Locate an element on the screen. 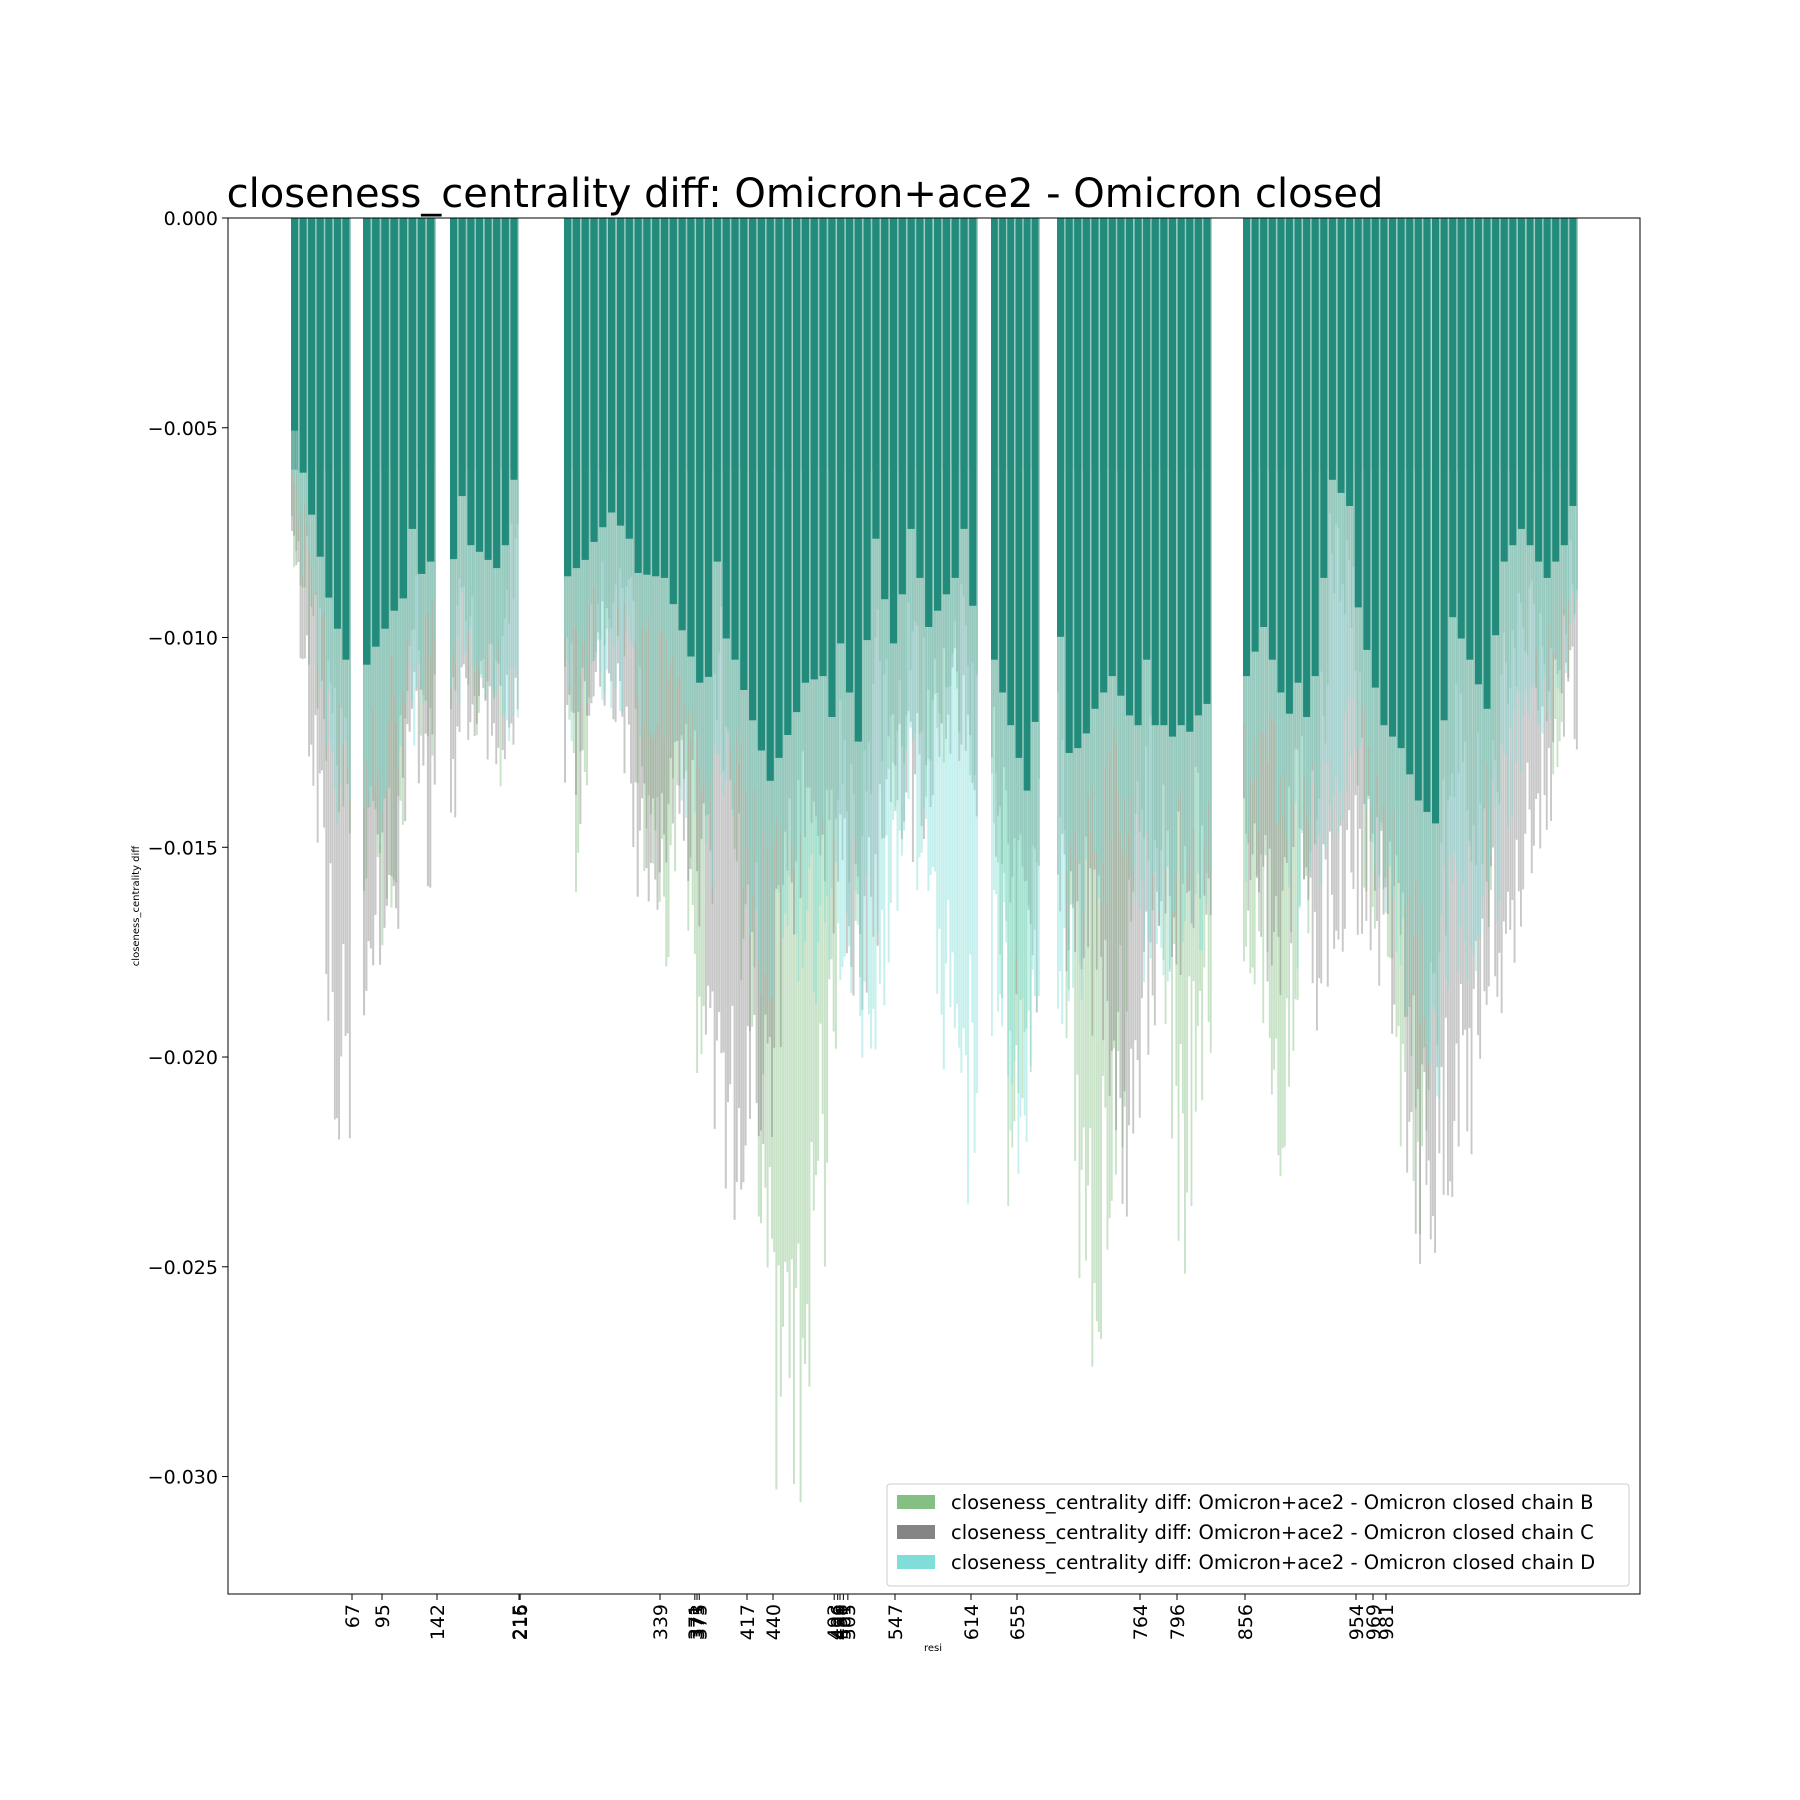 This screenshot has width=1800, height=1800. x-tick-label: 142 is located at coordinates (438, 1622).